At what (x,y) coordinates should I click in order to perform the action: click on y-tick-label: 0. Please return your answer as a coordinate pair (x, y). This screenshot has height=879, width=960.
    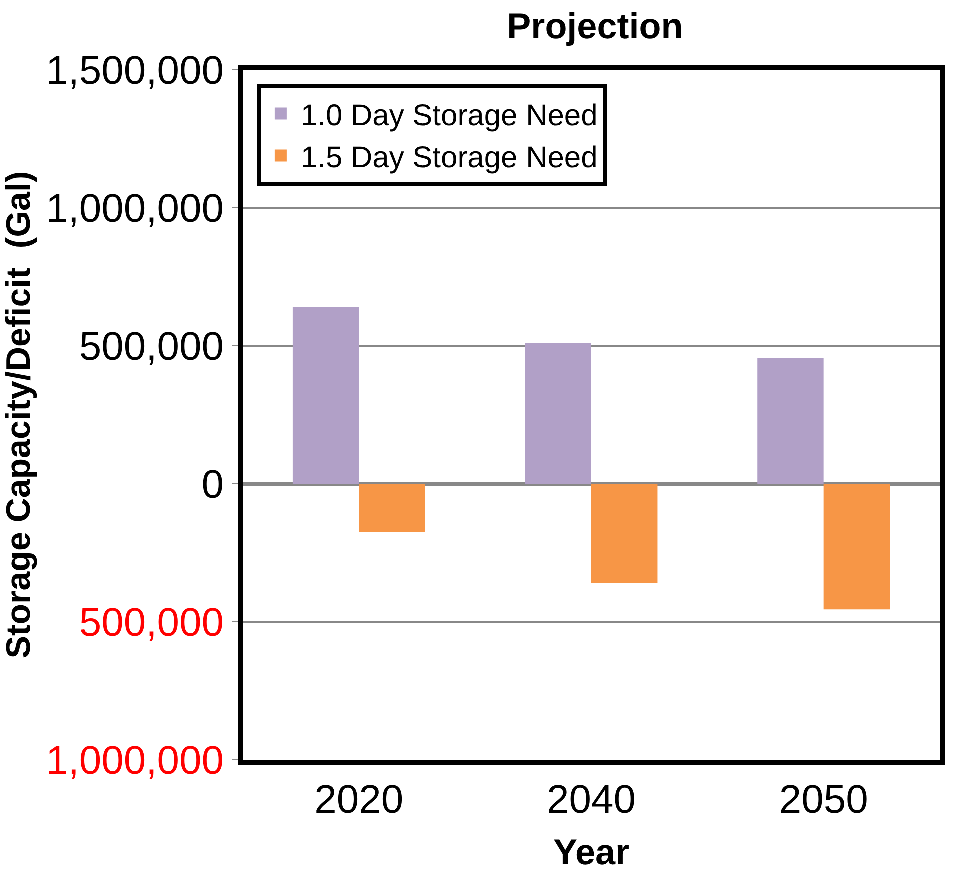
    Looking at the image, I should click on (213, 485).